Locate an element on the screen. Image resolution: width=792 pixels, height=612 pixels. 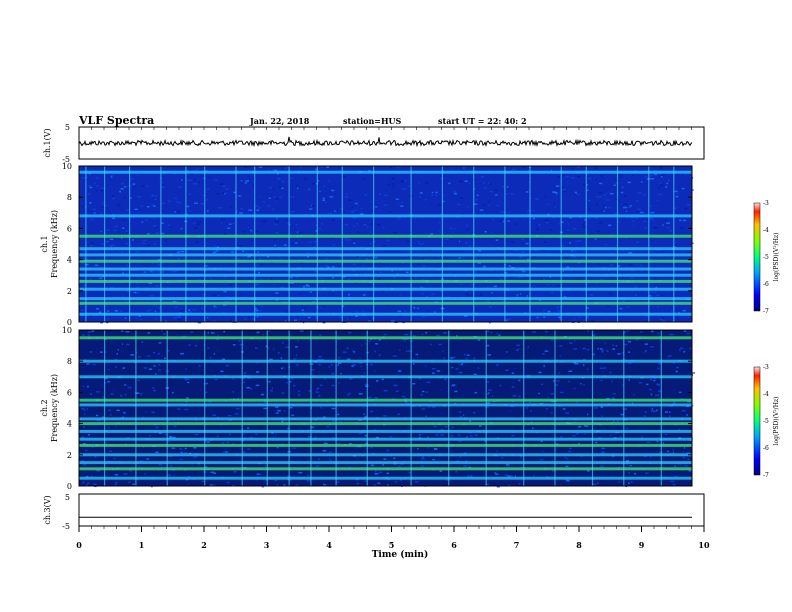
x-tick-label: 3 is located at coordinates (267, 545).